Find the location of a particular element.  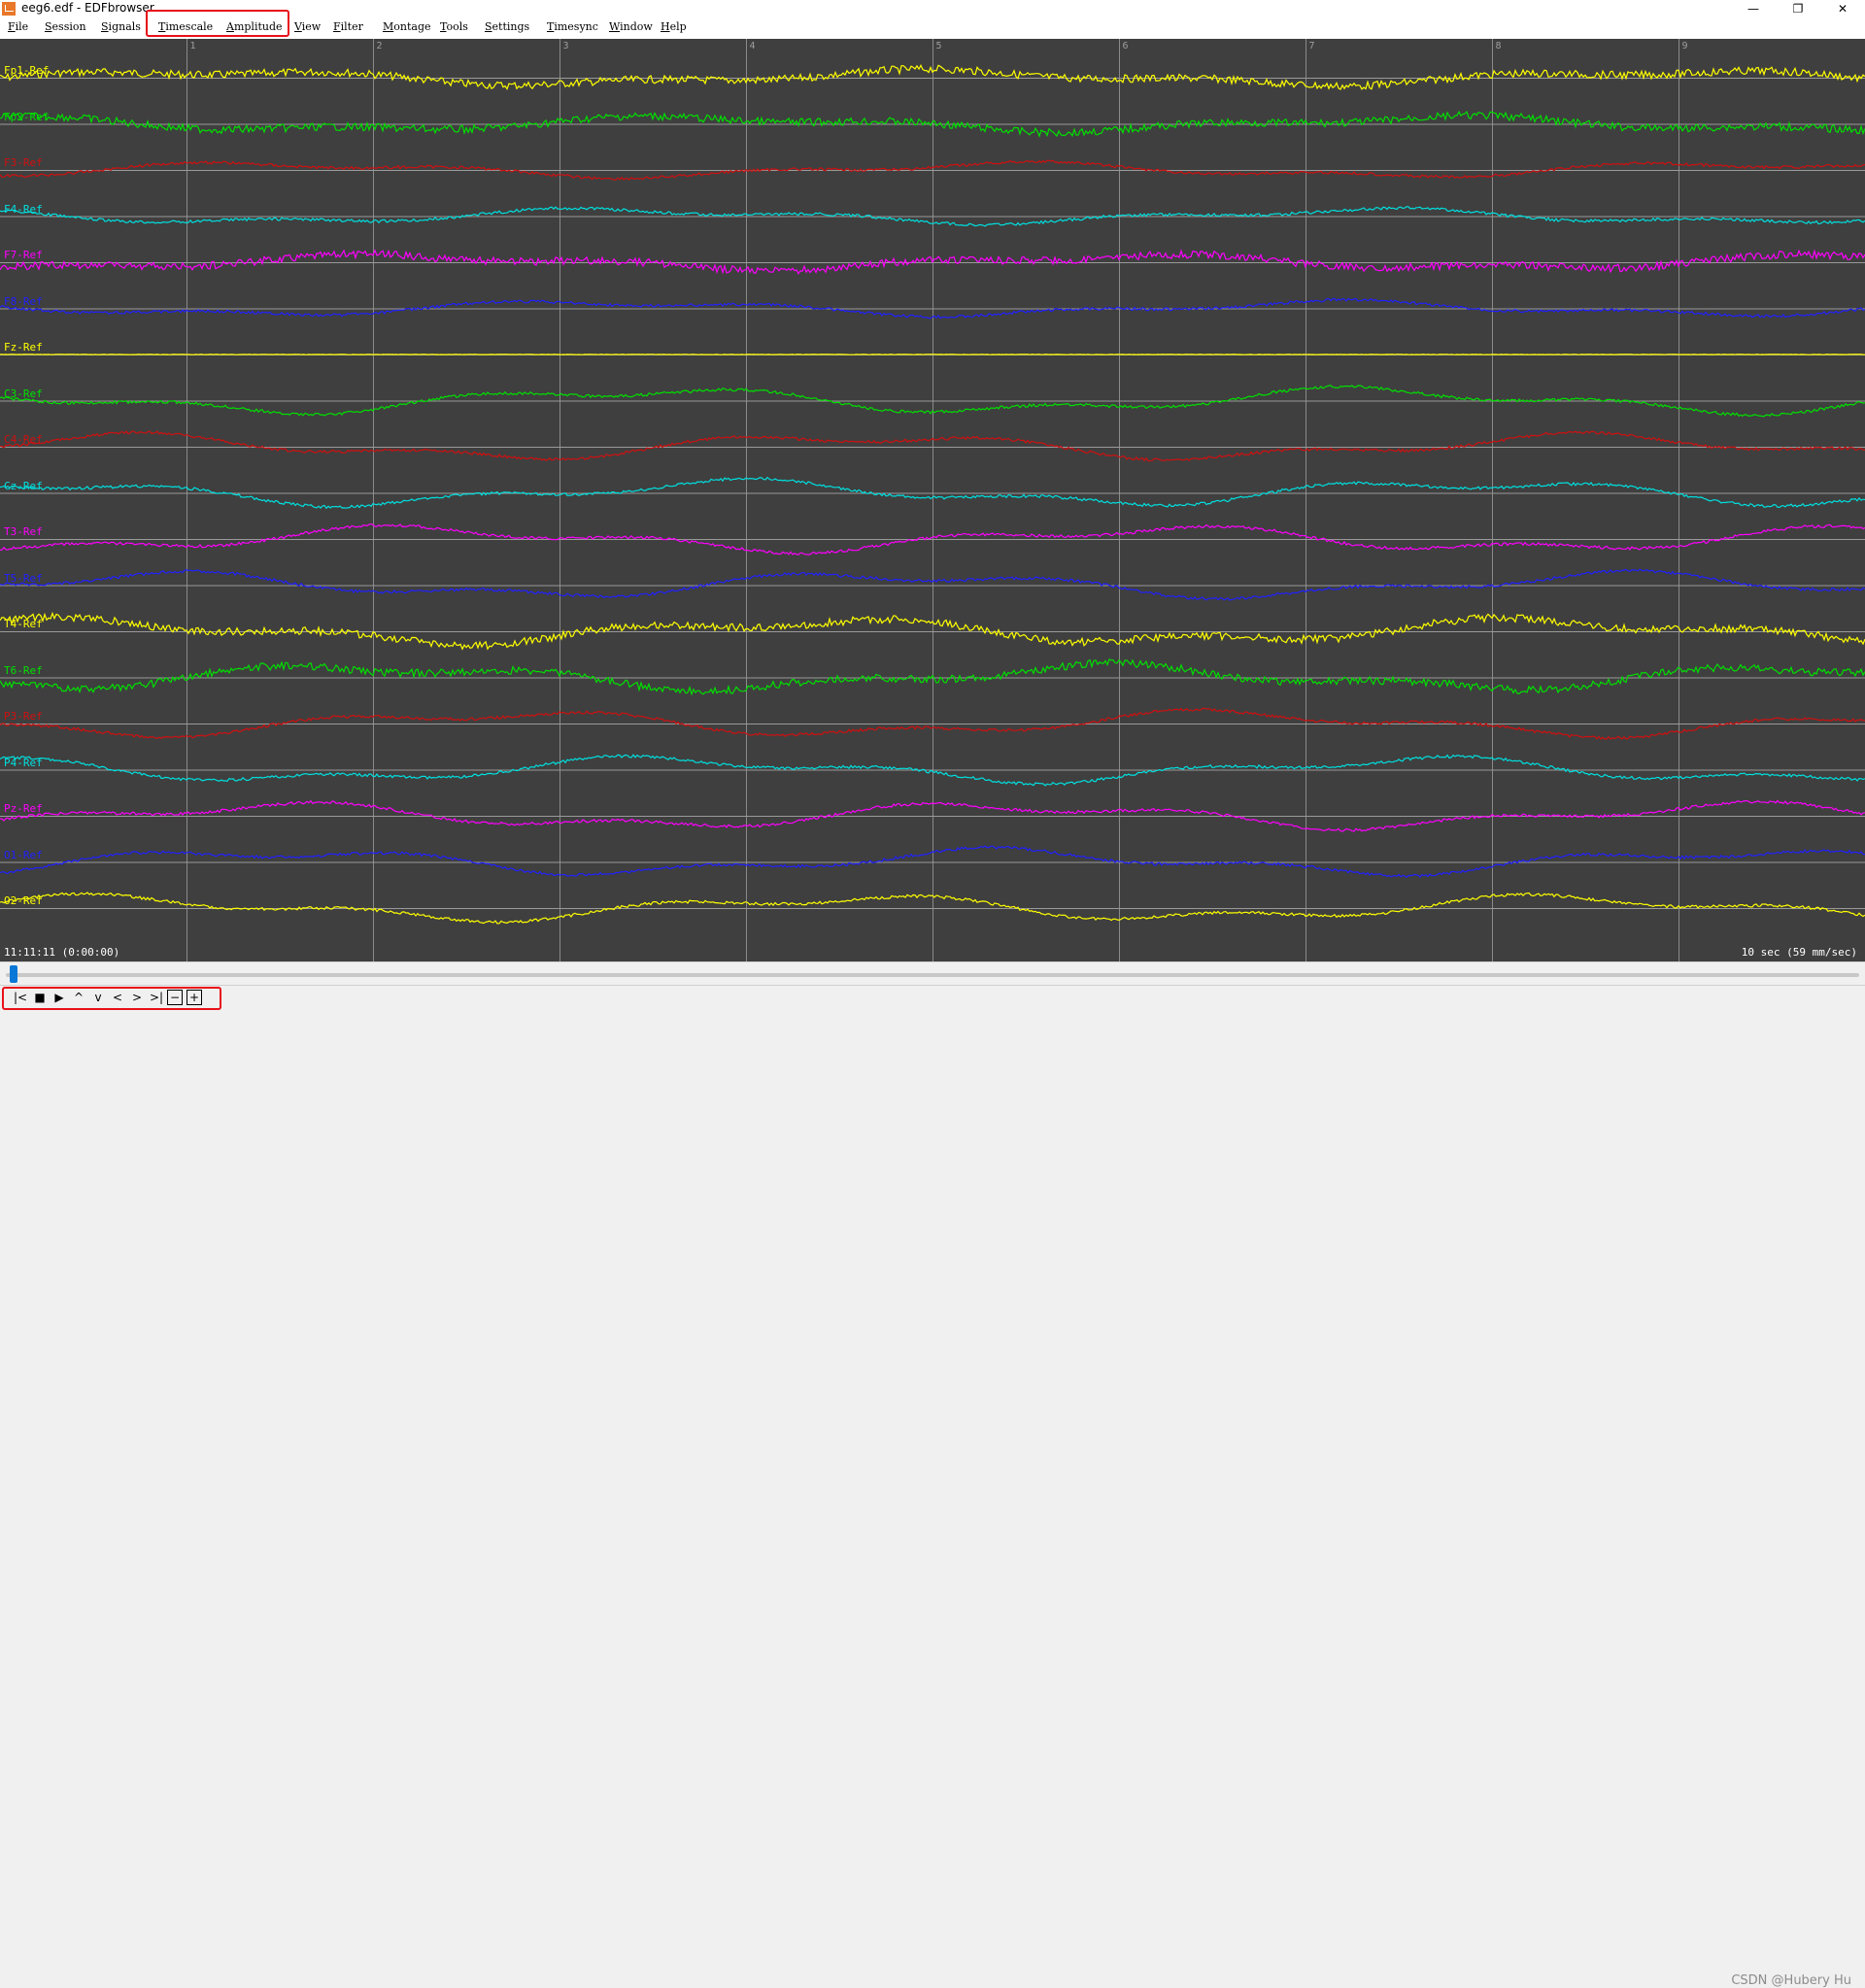

watermark: CSDN @Hubery Hu is located at coordinates (1791, 1980).